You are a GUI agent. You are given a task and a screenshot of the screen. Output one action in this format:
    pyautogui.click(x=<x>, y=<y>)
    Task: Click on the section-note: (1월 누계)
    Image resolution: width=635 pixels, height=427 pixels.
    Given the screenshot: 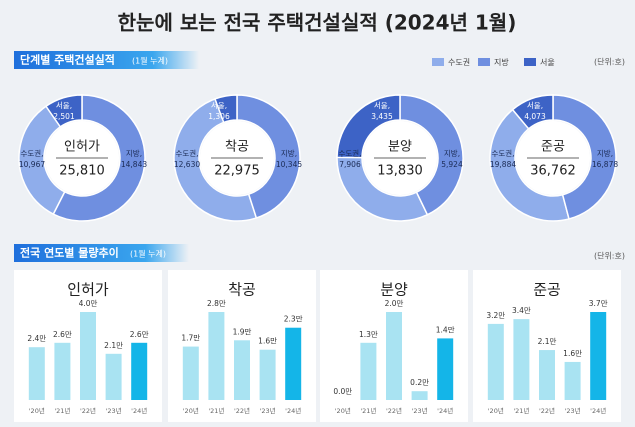 What is the action you would take?
    pyautogui.click(x=150, y=61)
    